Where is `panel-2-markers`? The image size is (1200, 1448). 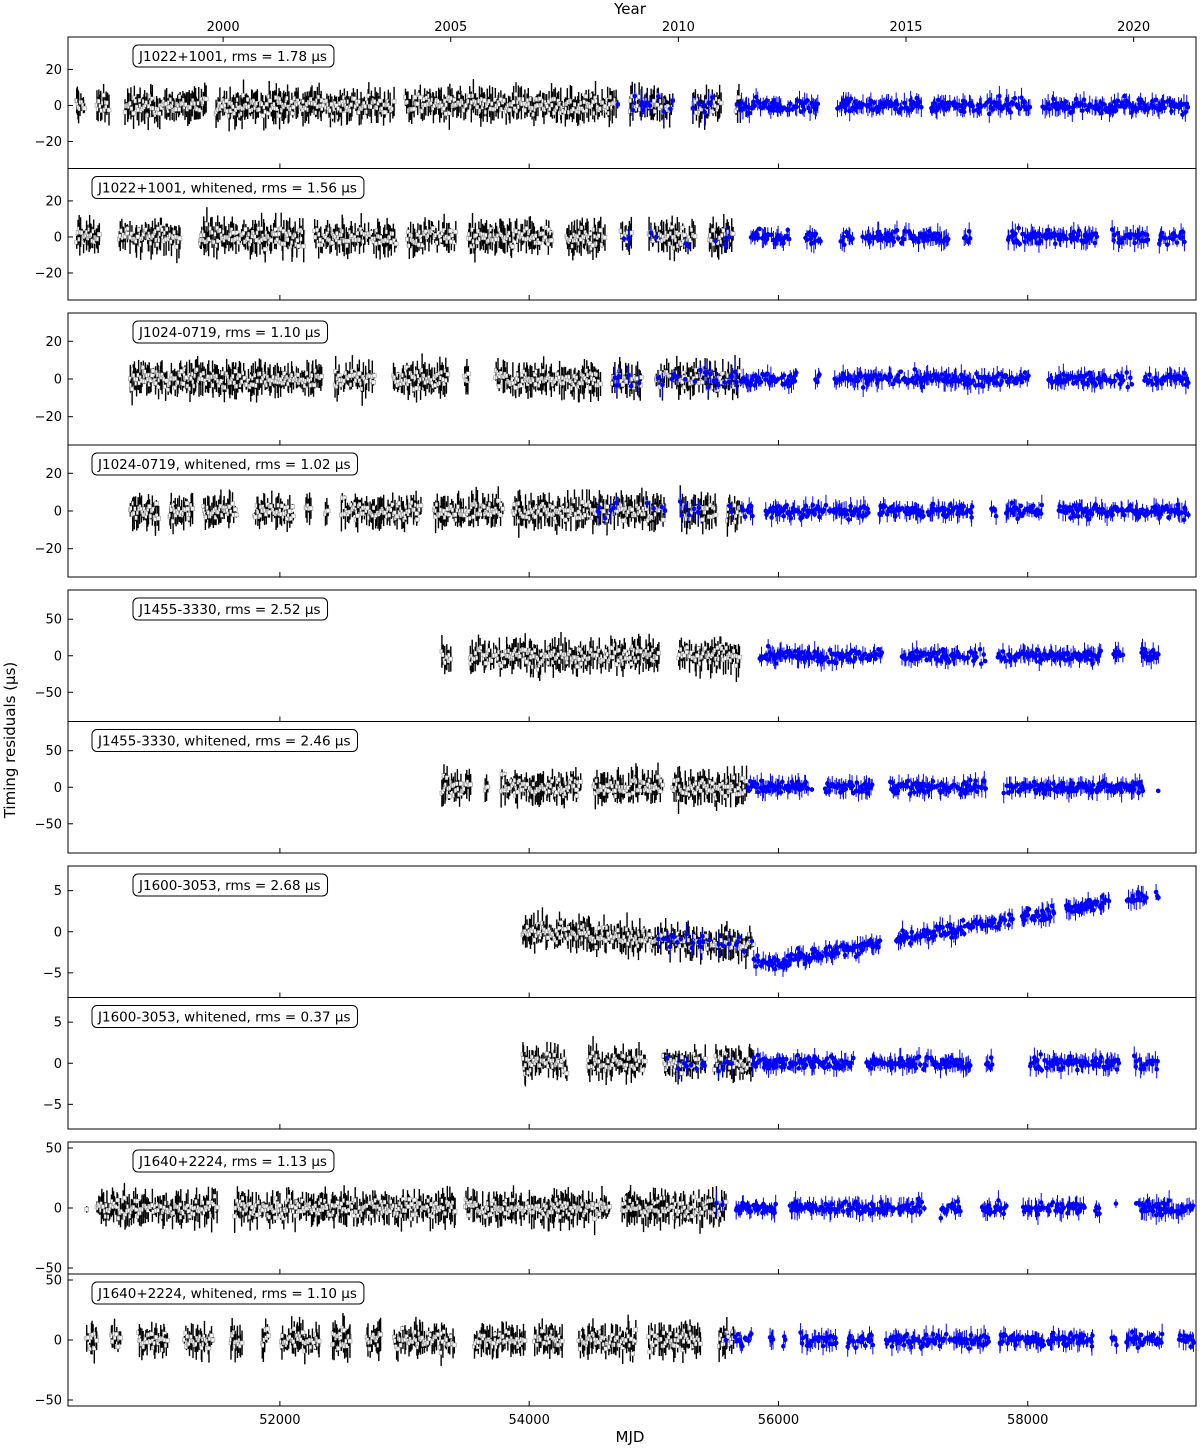 panel-2-markers is located at coordinates (630, 235).